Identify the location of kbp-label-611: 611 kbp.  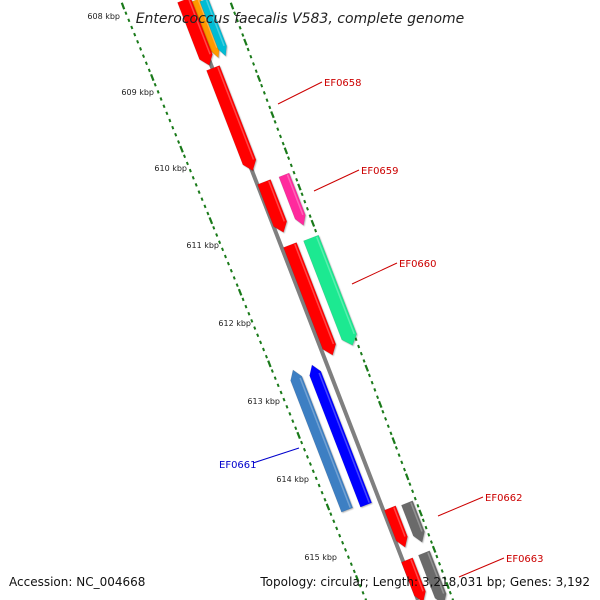
(202, 245).